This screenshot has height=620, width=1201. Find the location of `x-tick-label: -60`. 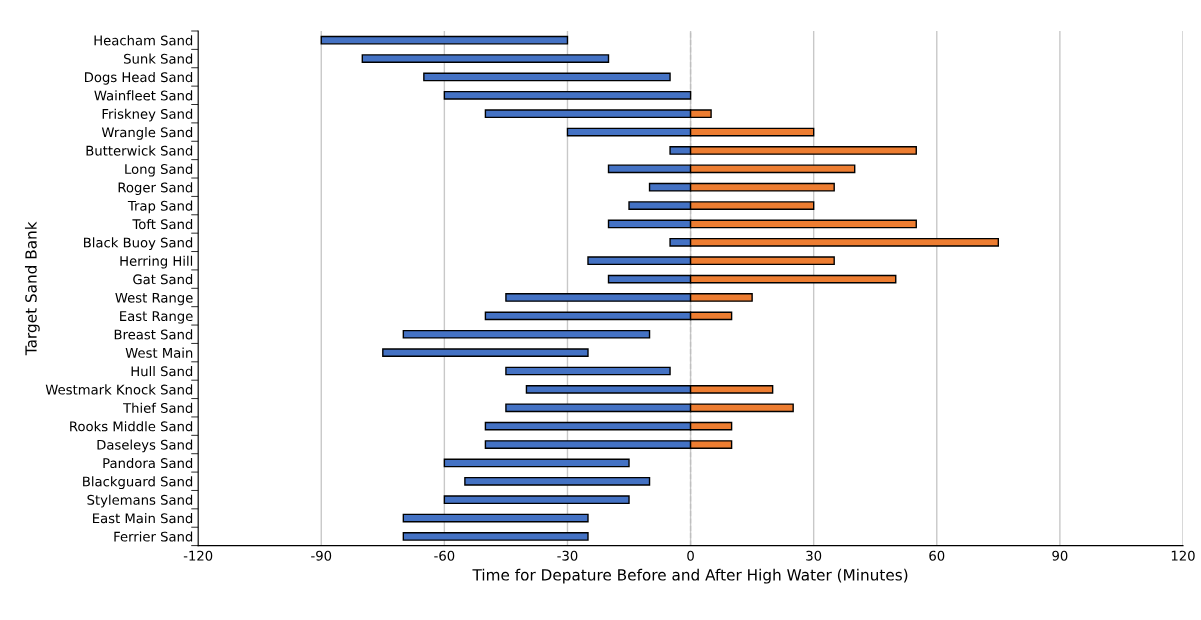

x-tick-label: -60 is located at coordinates (444, 555).